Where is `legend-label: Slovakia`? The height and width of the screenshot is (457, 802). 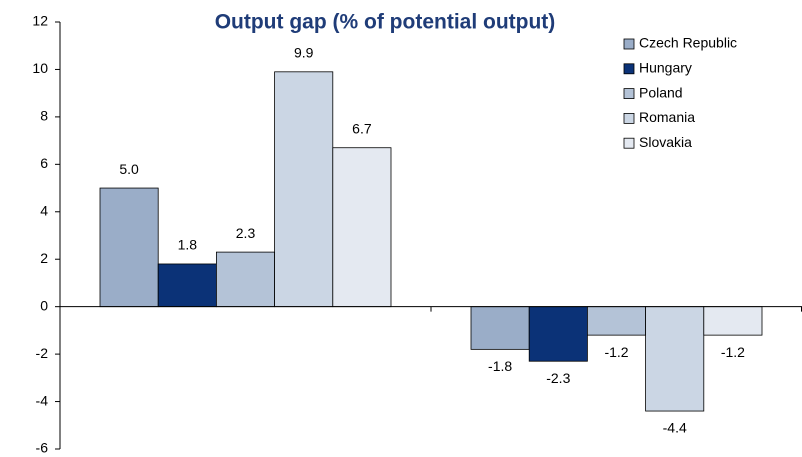
legend-label: Slovakia is located at coordinates (665, 142).